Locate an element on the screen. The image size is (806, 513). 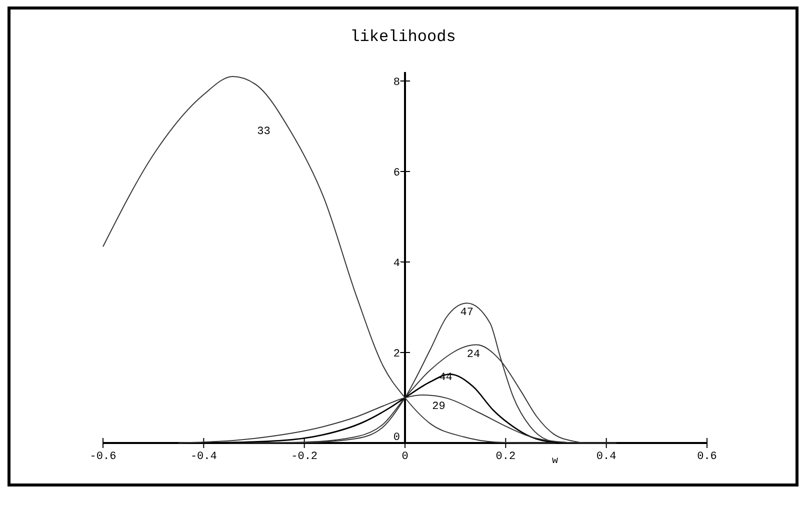
y-tick-label: 0 is located at coordinates (396, 438).